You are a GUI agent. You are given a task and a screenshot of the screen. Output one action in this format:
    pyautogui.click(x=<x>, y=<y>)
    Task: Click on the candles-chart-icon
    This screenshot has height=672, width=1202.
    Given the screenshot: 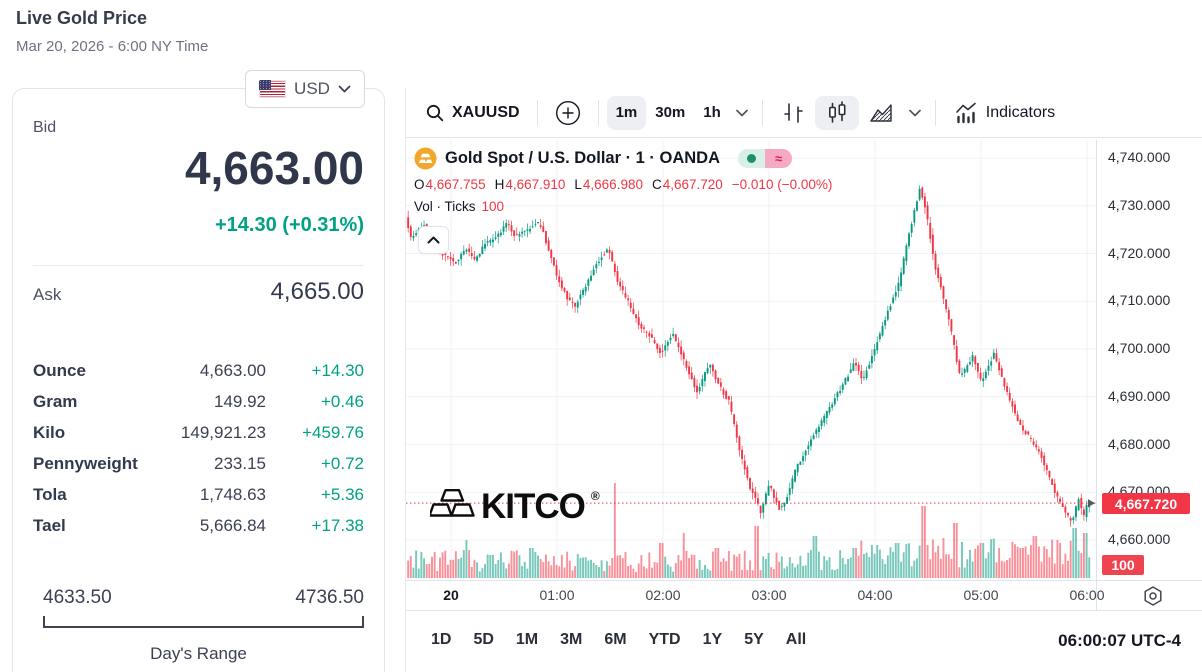 What is the action you would take?
    pyautogui.click(x=837, y=111)
    